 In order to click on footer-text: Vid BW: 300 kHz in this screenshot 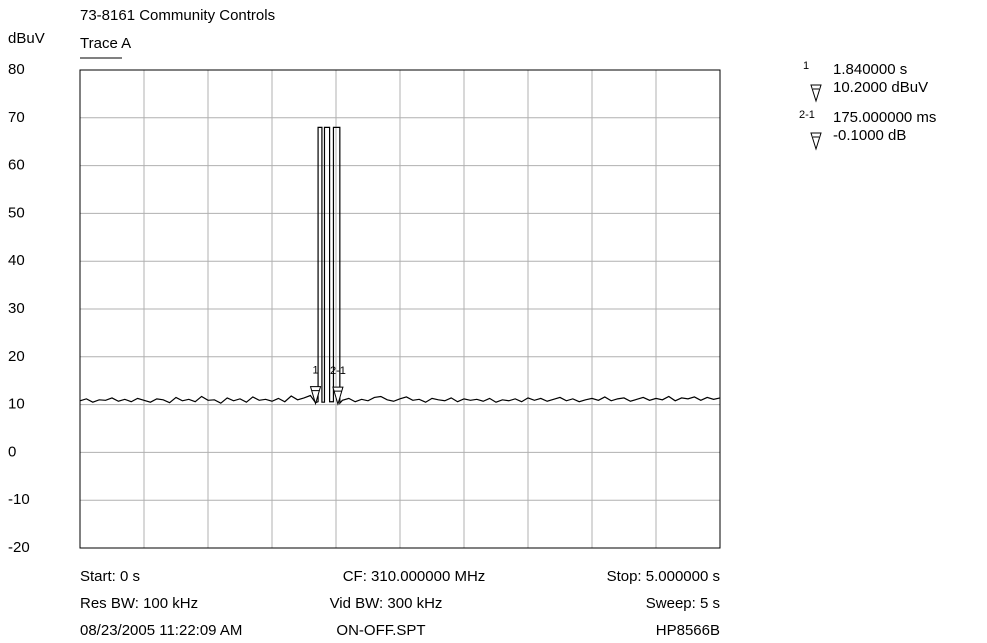, I will do `click(386, 603)`.